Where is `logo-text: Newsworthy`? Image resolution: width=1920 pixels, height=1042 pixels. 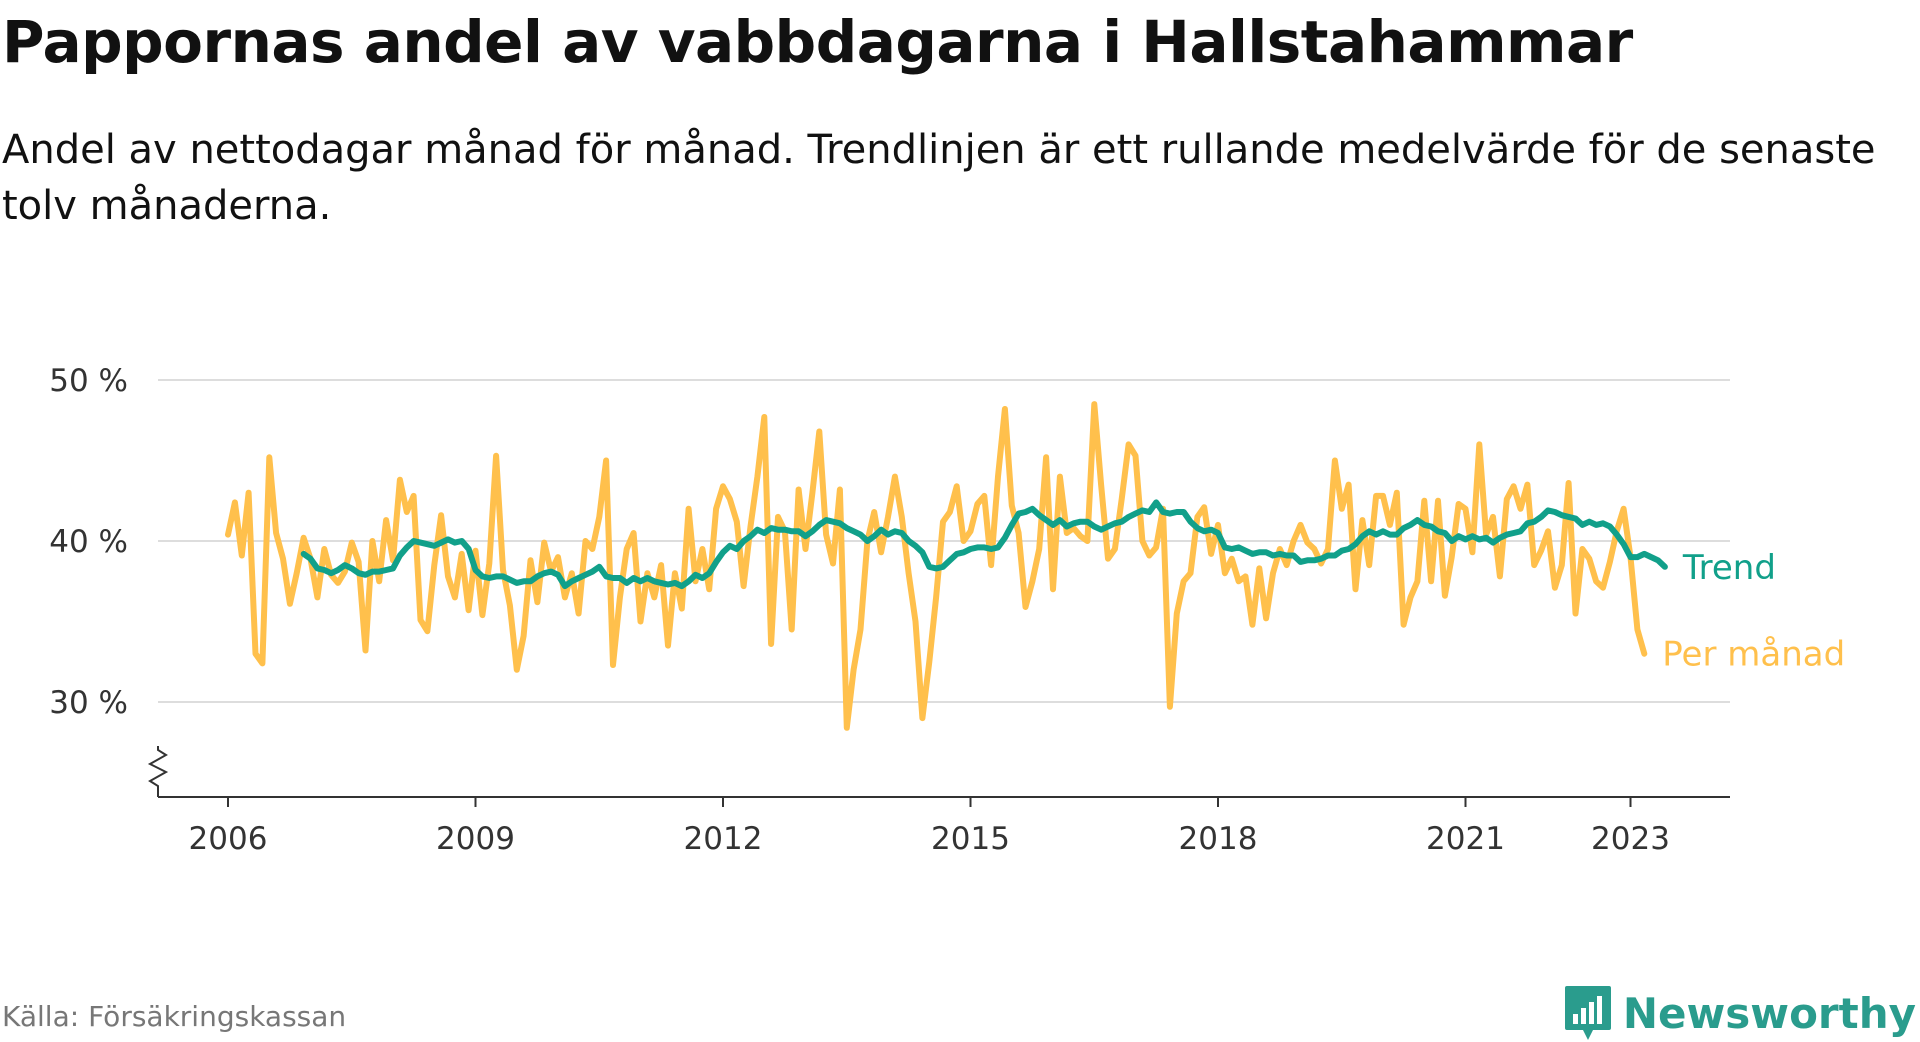
logo-text: Newsworthy is located at coordinates (1769, 1013).